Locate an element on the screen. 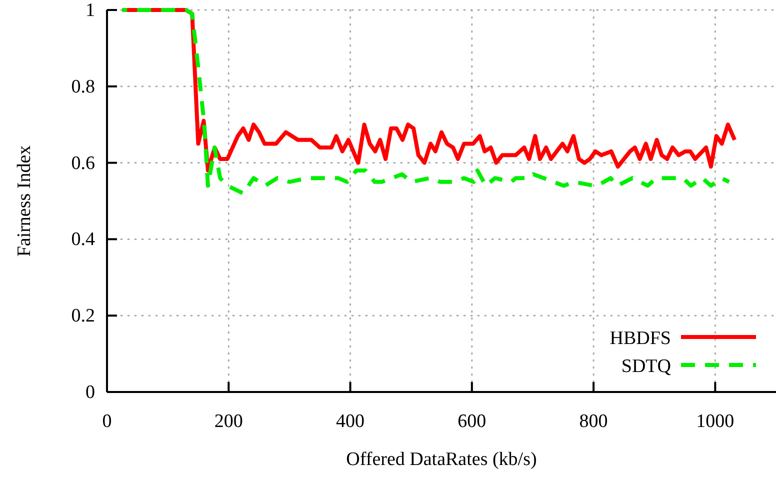 This screenshot has width=776, height=479. x-tick-label: 0 is located at coordinates (107, 421).